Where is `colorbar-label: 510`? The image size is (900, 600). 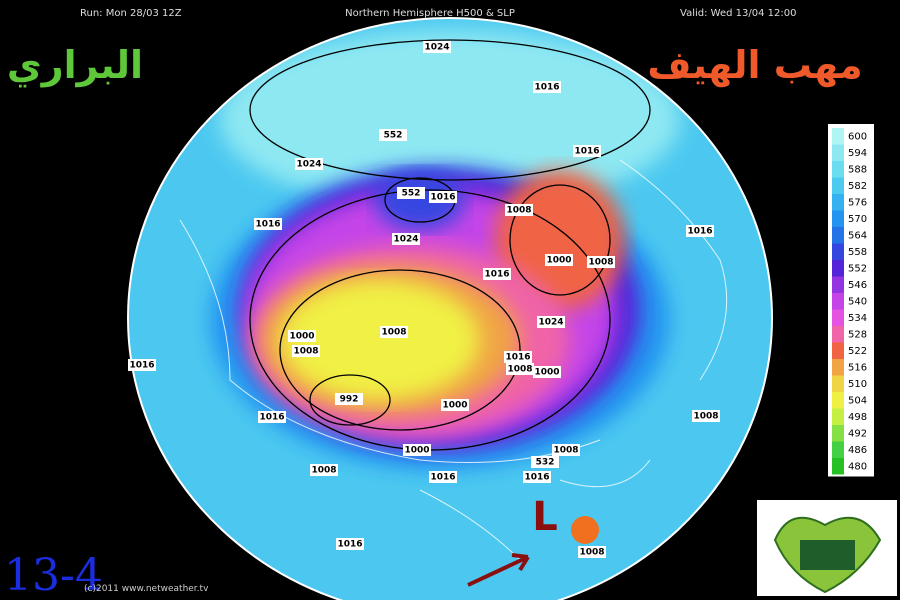 colorbar-label: 510 is located at coordinates (857, 384).